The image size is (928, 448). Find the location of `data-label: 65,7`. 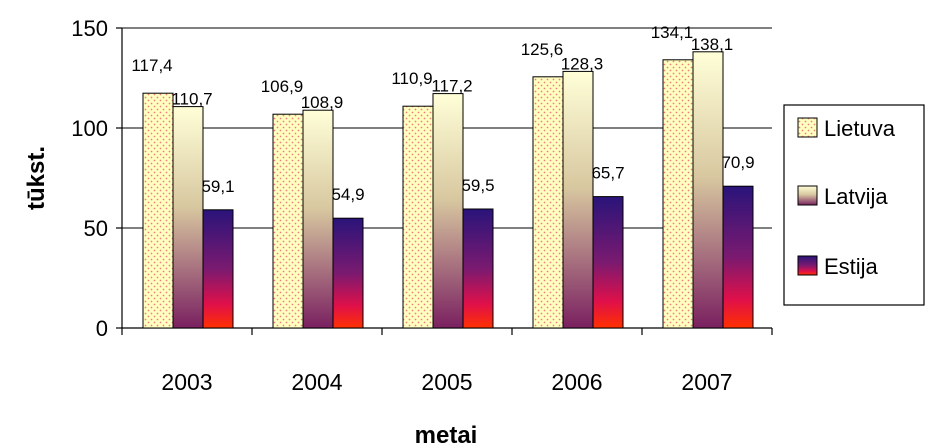

data-label: 65,7 is located at coordinates (607, 173).